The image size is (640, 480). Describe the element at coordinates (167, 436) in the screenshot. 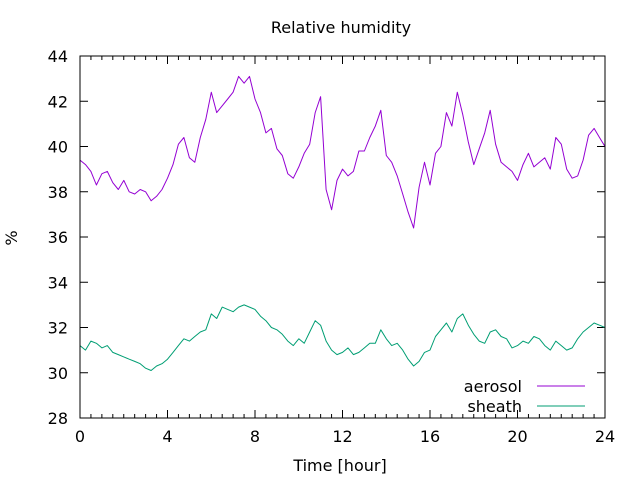

I see `x-tick-label: 4` at that location.